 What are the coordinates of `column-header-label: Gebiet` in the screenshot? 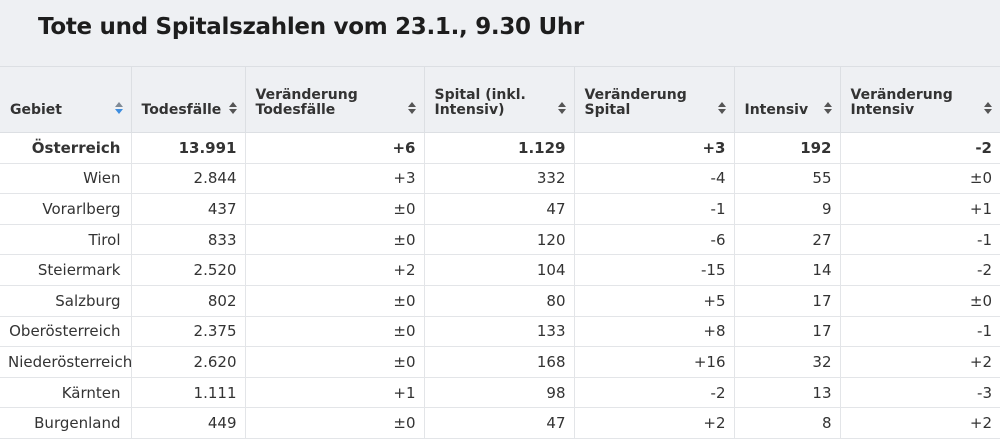 It's located at (36, 110).